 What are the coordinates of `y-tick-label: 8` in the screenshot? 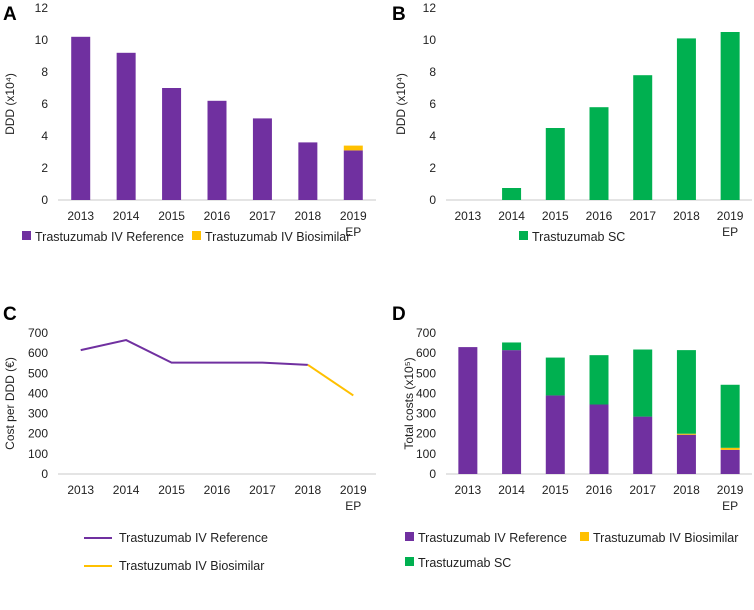 It's located at (432, 72).